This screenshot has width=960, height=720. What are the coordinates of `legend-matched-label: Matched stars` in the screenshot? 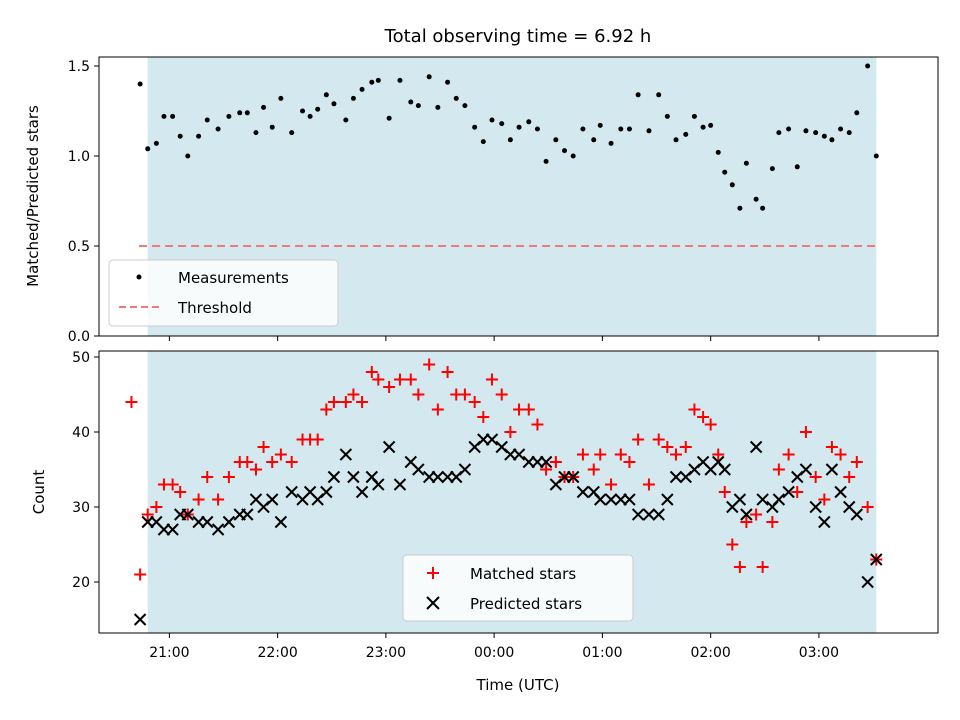 It's located at (523, 574).